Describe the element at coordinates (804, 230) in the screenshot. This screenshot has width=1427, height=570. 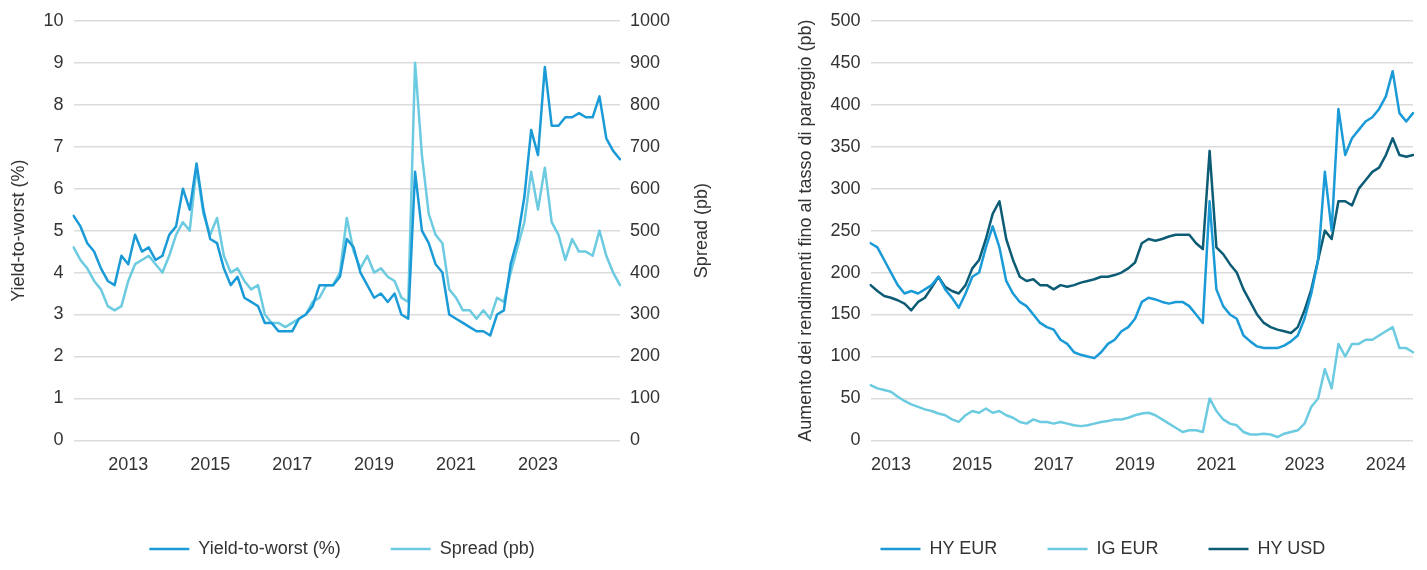
I see `y-axis-title: Aumento dei rendimenti fino al tasso di pareggio (pb)` at that location.